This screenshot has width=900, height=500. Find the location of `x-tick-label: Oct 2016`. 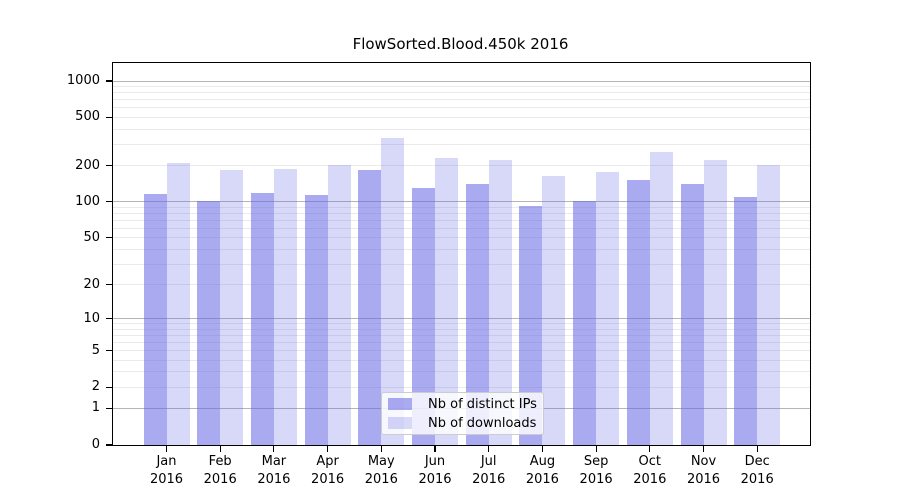

x-tick-label: Oct 2016 is located at coordinates (650, 471).